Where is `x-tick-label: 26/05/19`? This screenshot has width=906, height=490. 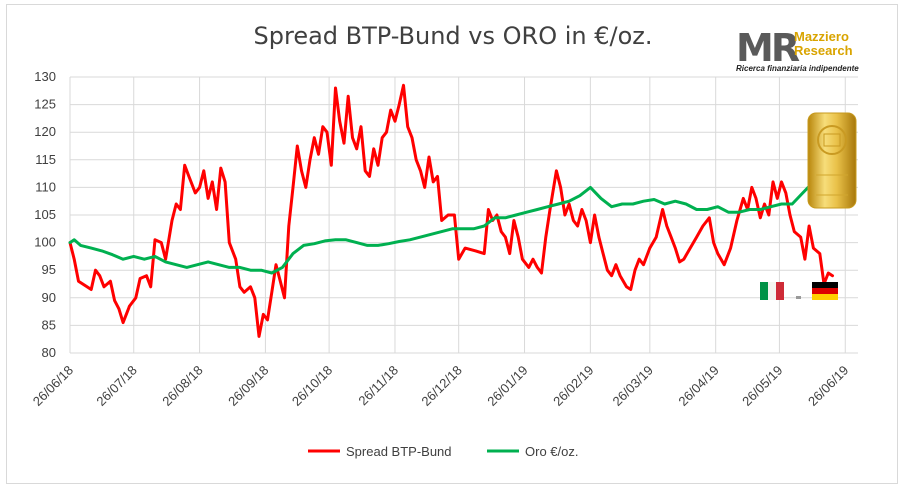
x-tick-label: 26/05/19 is located at coordinates (762, 386).